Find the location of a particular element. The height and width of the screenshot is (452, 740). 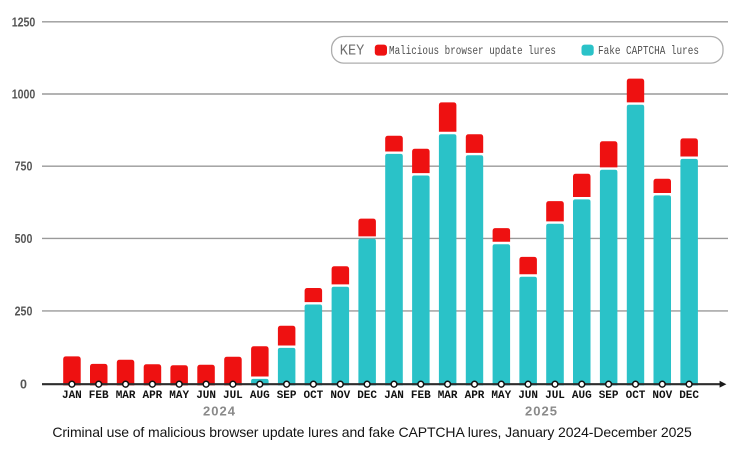

svg-text: 750 is located at coordinates (24, 167).